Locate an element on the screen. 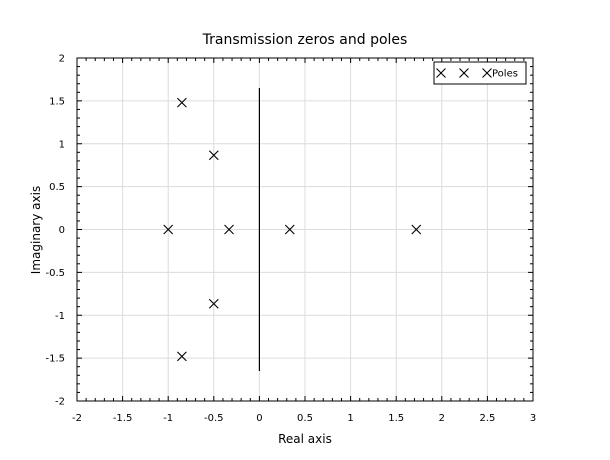  x-tick-label: -1 is located at coordinates (168, 418).